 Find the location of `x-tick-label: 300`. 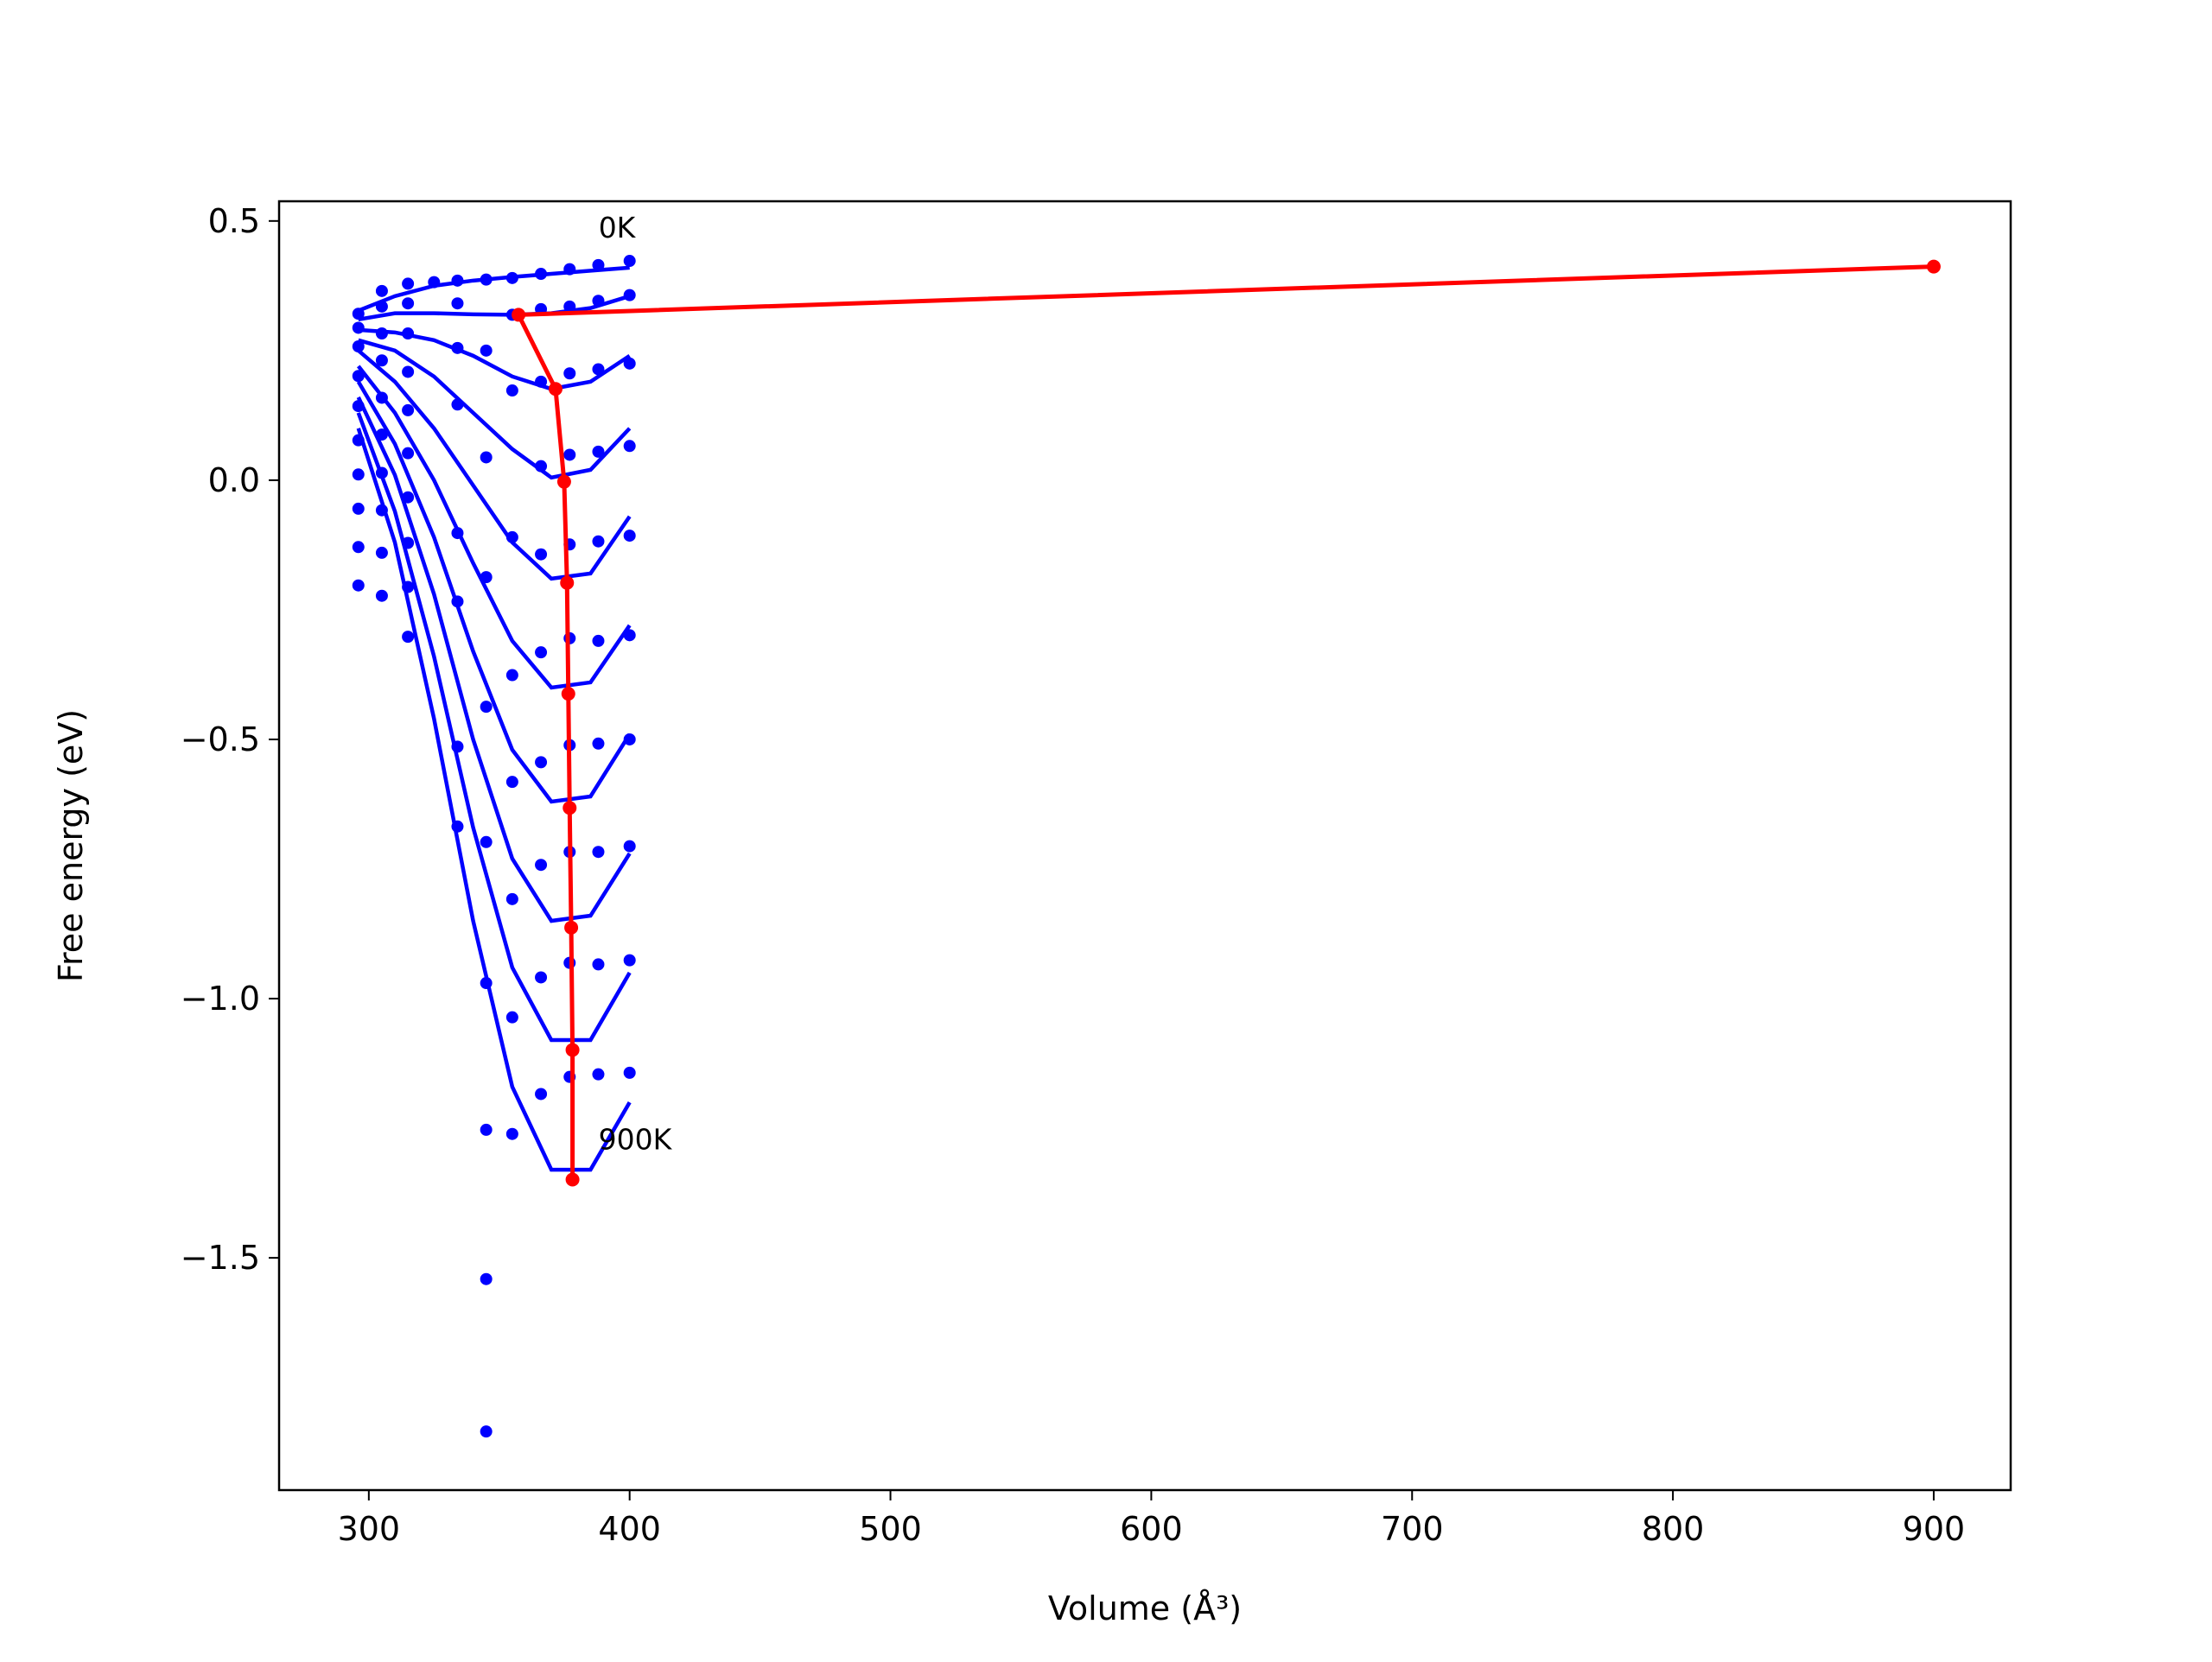

x-tick-label: 300 is located at coordinates (369, 1529).